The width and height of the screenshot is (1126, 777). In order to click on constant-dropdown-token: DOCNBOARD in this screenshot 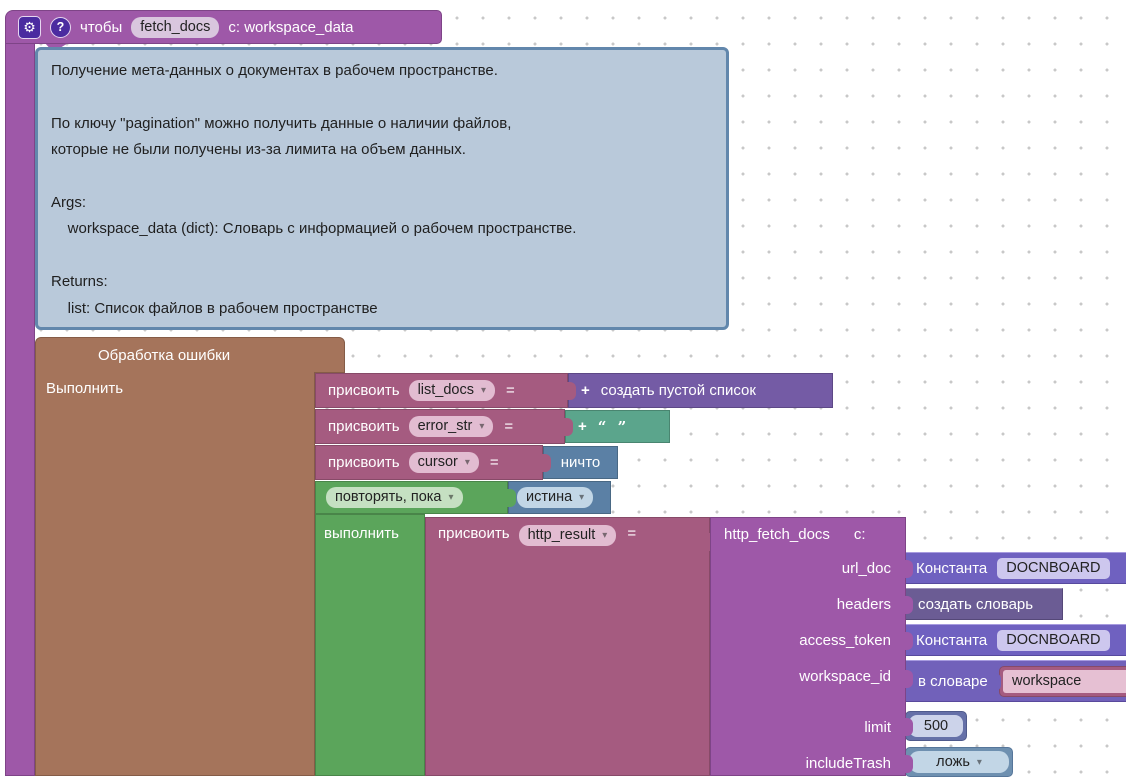, I will do `click(1053, 640)`.